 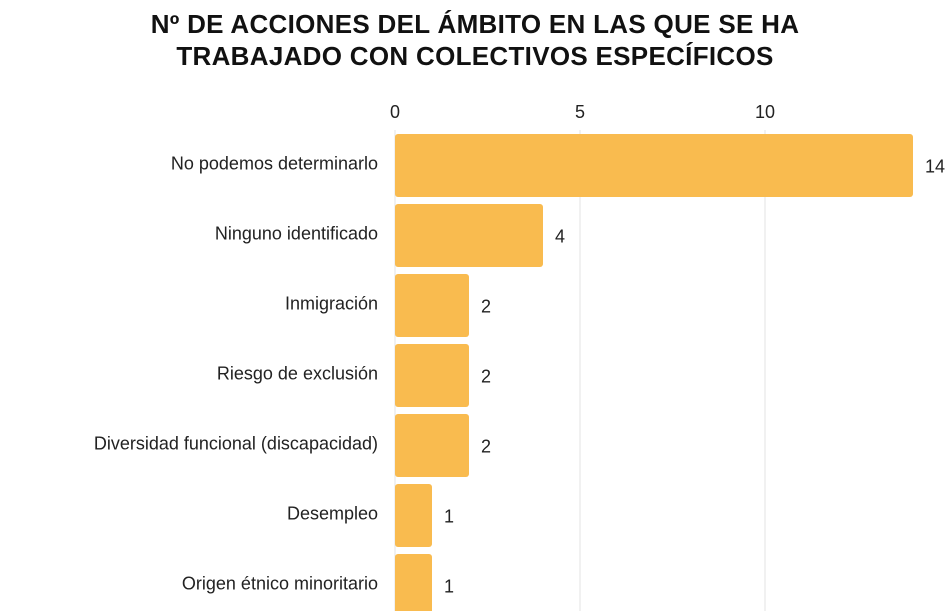 What do you see at coordinates (236, 443) in the screenshot?
I see `y-tick-label: Diversidad funcional (discapacidad)` at bounding box center [236, 443].